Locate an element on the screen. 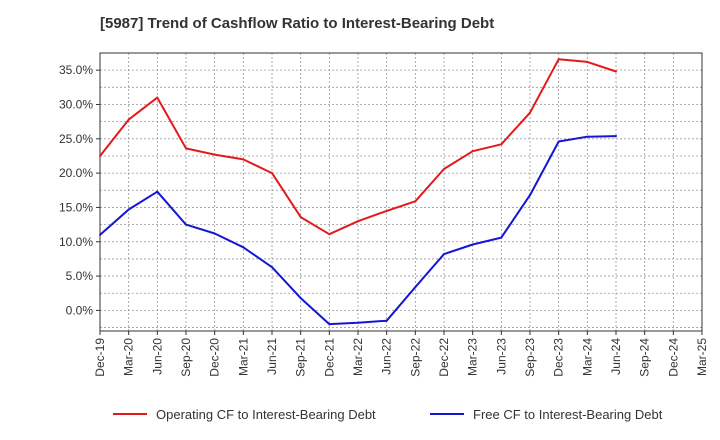  y-tick-label: 0.0% is located at coordinates (80, 310).